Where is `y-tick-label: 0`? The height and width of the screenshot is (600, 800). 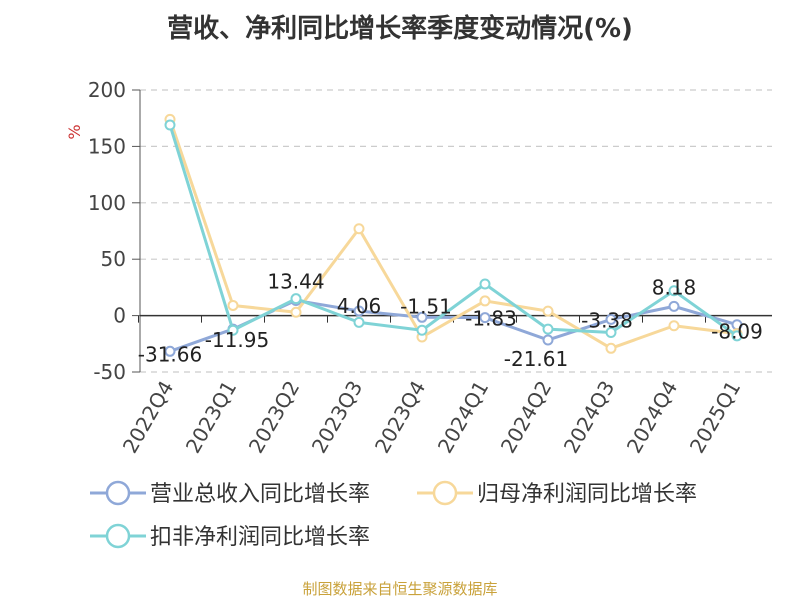
y-tick-label: 0 is located at coordinates (119, 316).